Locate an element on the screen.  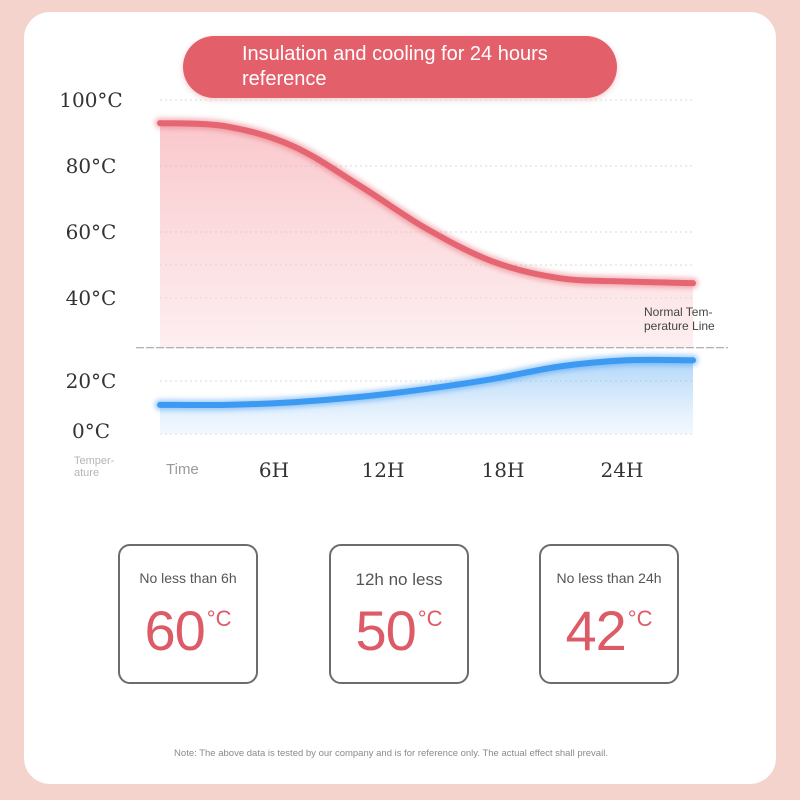
stat-caption: 12h no less is located at coordinates (399, 579).